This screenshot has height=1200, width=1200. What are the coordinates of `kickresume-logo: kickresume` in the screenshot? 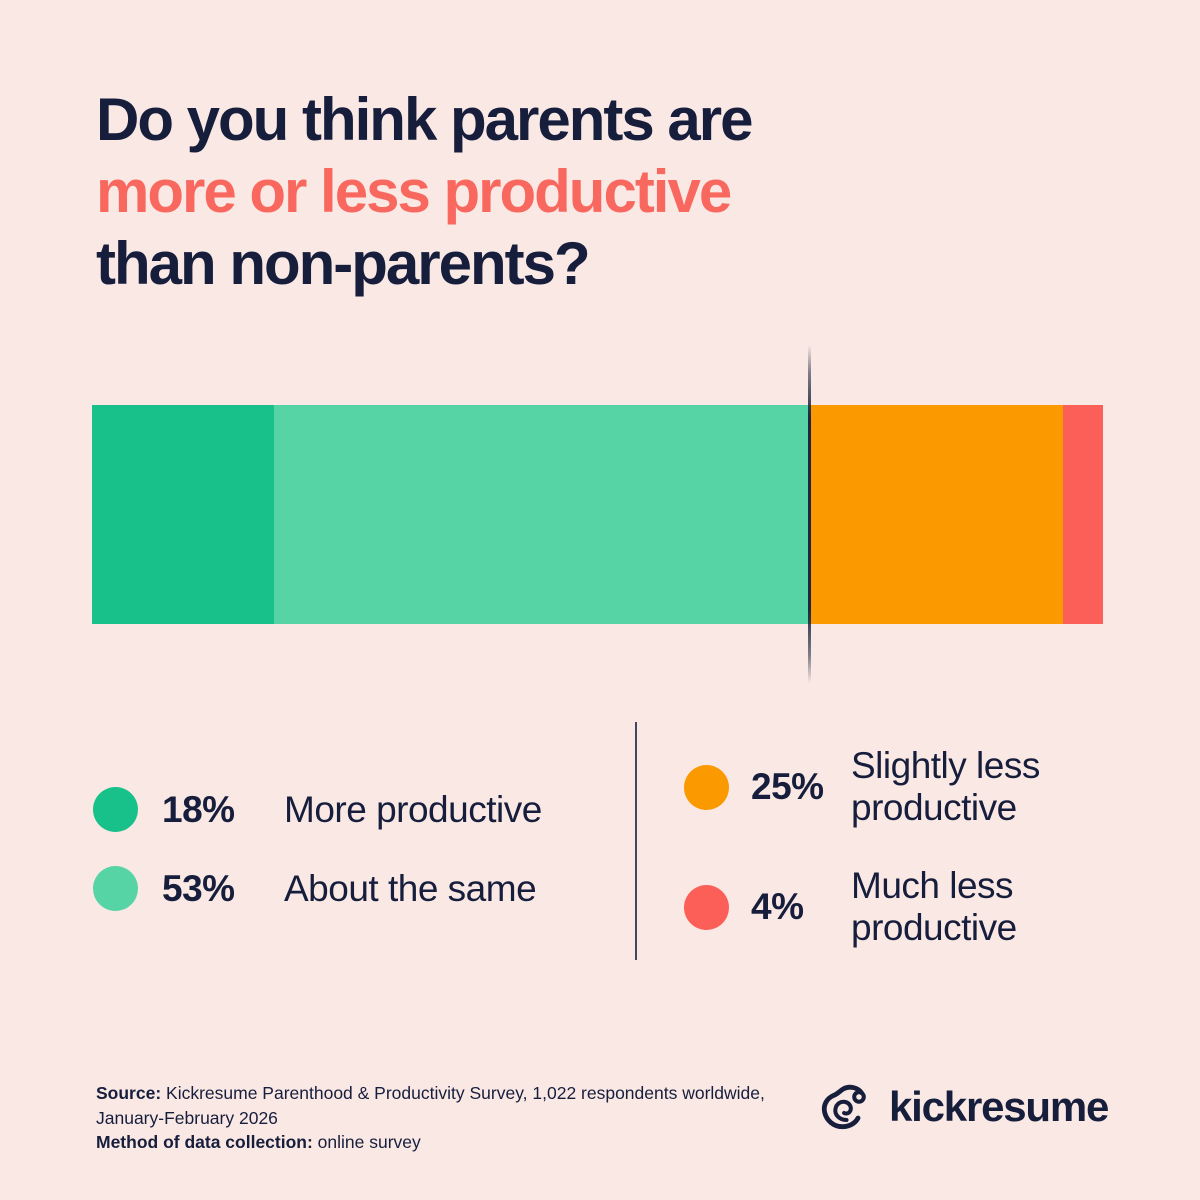 It's located at (963, 1107).